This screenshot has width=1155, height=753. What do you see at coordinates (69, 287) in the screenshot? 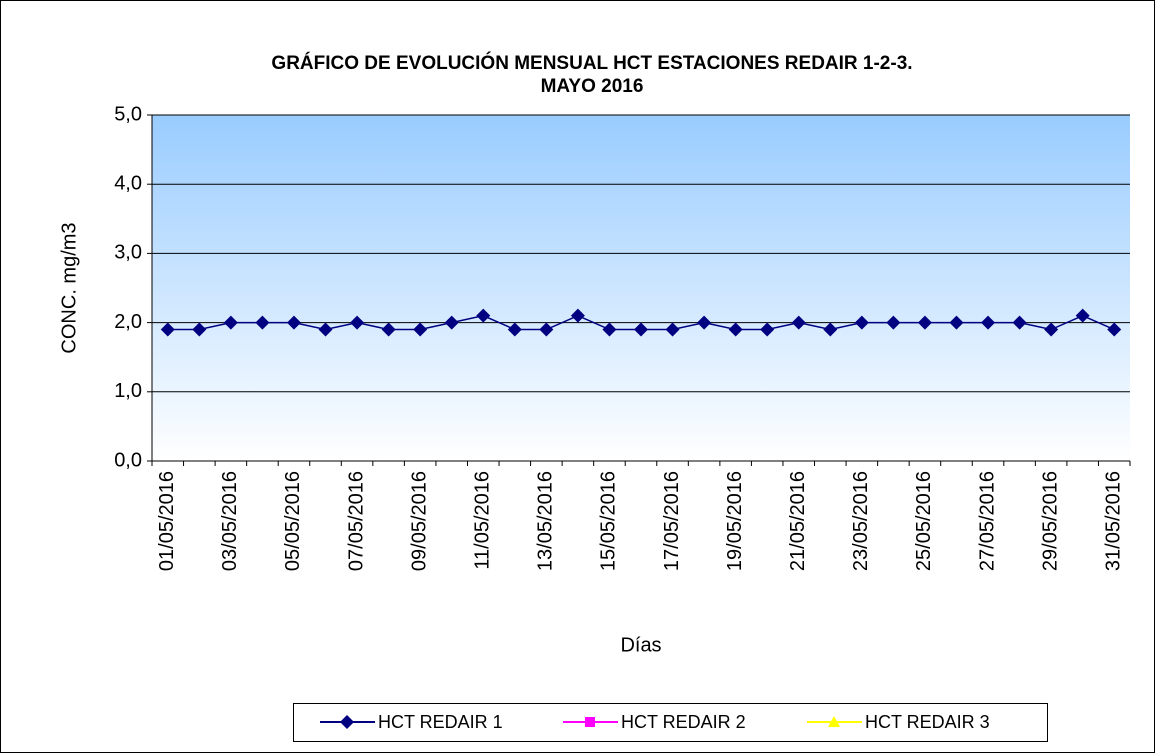
I see `y-axis-label: CONC. mg/m3` at bounding box center [69, 287].